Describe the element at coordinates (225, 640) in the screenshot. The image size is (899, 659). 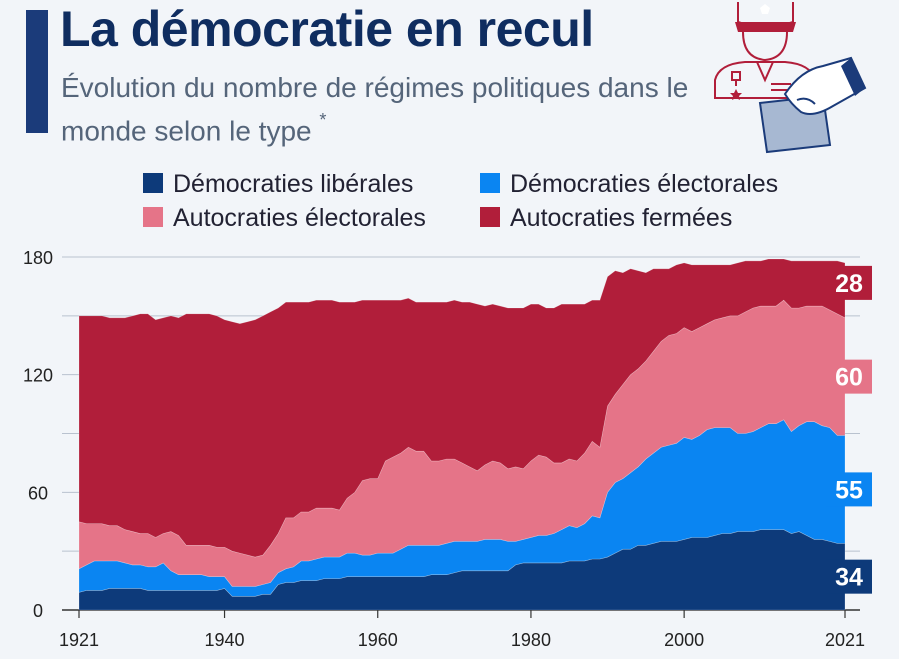
I see `x-tick-label: 1940` at that location.